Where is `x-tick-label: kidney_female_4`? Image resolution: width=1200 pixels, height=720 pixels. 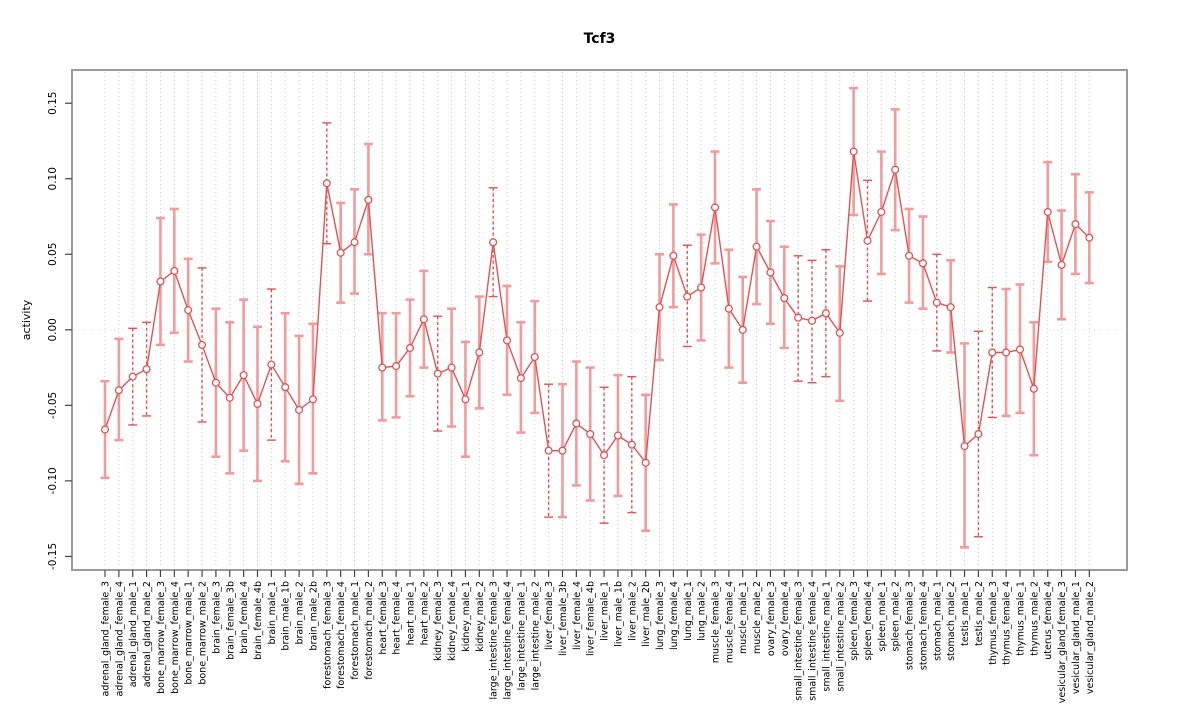 x-tick-label: kidney_female_4 is located at coordinates (452, 621).